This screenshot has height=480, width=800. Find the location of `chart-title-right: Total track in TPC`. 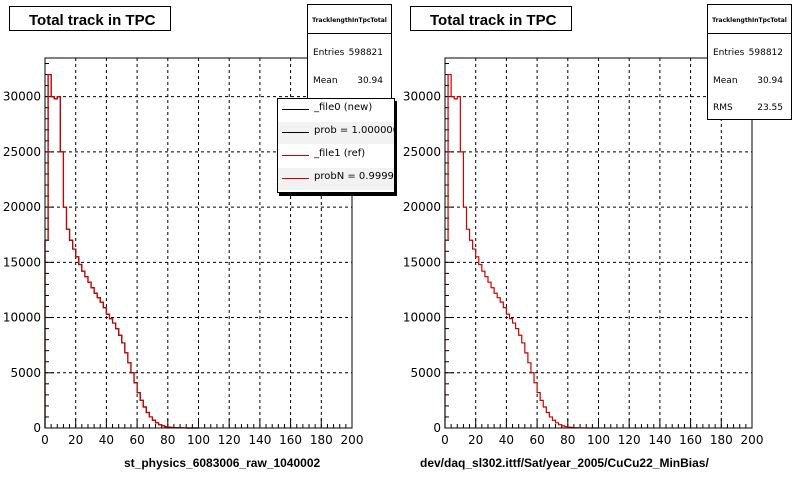

chart-title-right: Total track in TPC is located at coordinates (491, 18).